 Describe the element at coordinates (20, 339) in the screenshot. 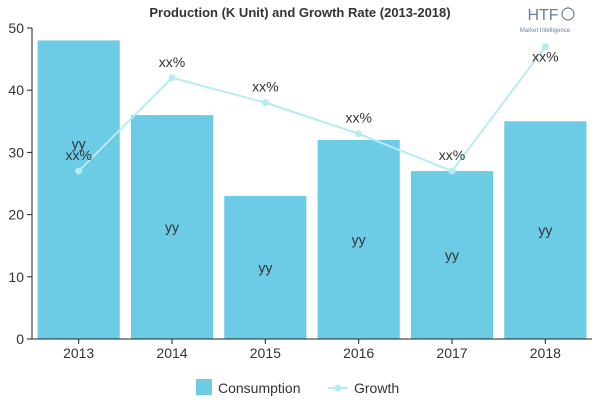

I see `y-tick-label-0: 0` at that location.